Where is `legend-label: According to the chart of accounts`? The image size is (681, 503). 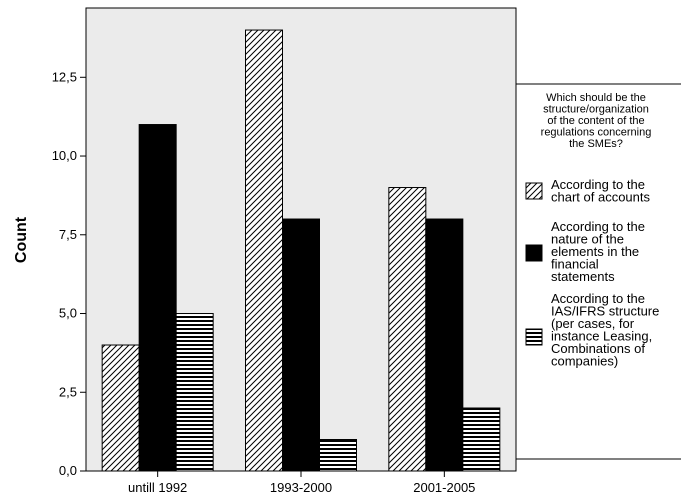 legend-label: According to the chart of accounts is located at coordinates (600, 191).